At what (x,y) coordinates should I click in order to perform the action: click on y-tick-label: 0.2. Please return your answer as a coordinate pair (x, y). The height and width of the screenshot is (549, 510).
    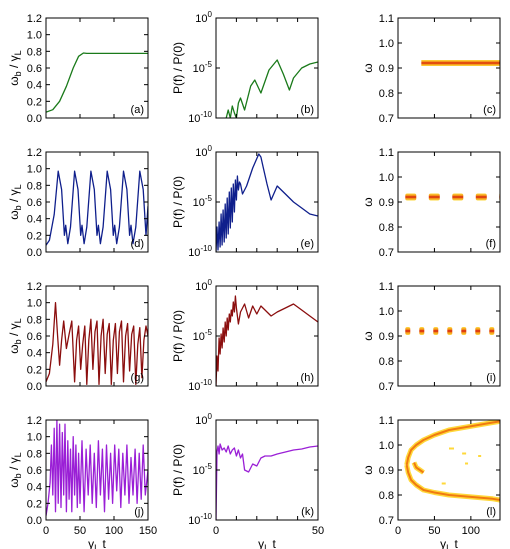
    Looking at the image, I should click on (34, 236).